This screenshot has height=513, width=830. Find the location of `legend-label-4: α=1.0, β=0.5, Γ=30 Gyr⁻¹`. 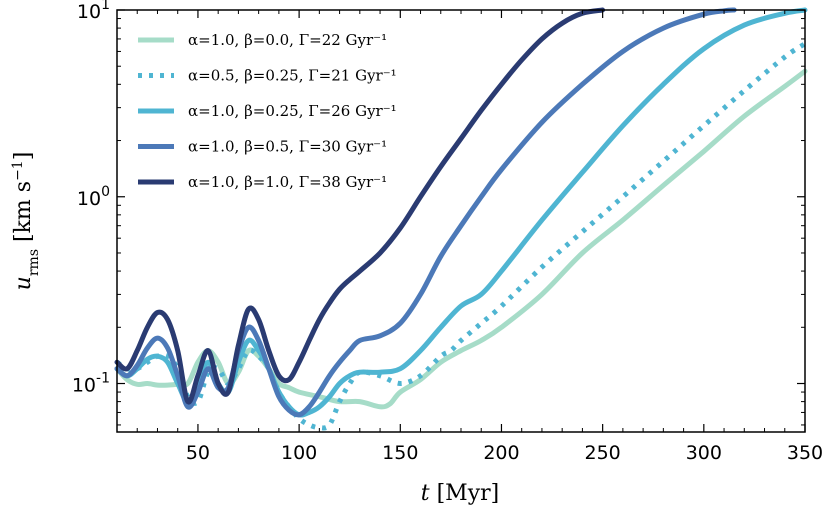

legend-label-4: α=1.0, β=0.5, Γ=30 Gyr⁻¹ is located at coordinates (287, 147).